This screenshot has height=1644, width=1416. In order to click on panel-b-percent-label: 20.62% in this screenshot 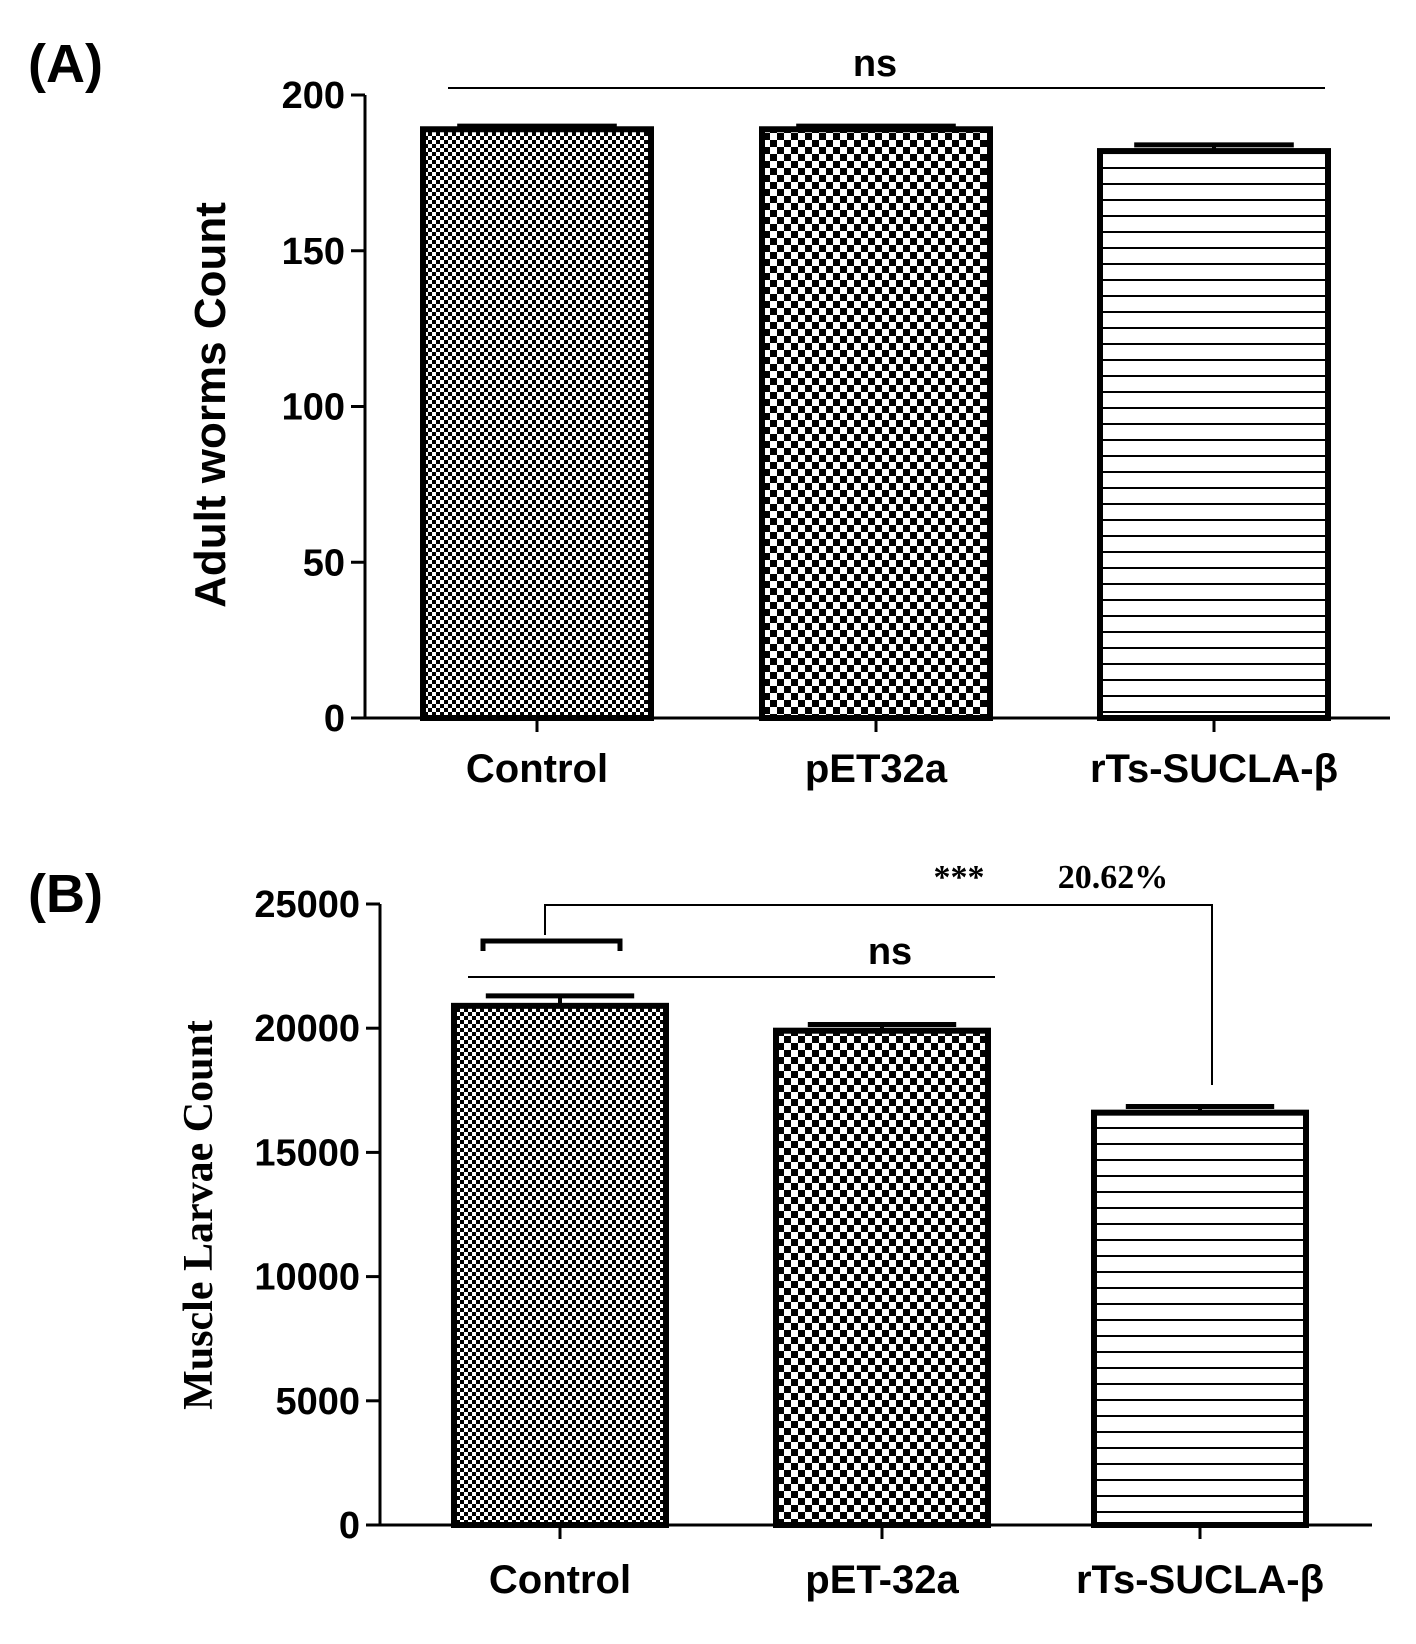, I will do `click(1113, 877)`.